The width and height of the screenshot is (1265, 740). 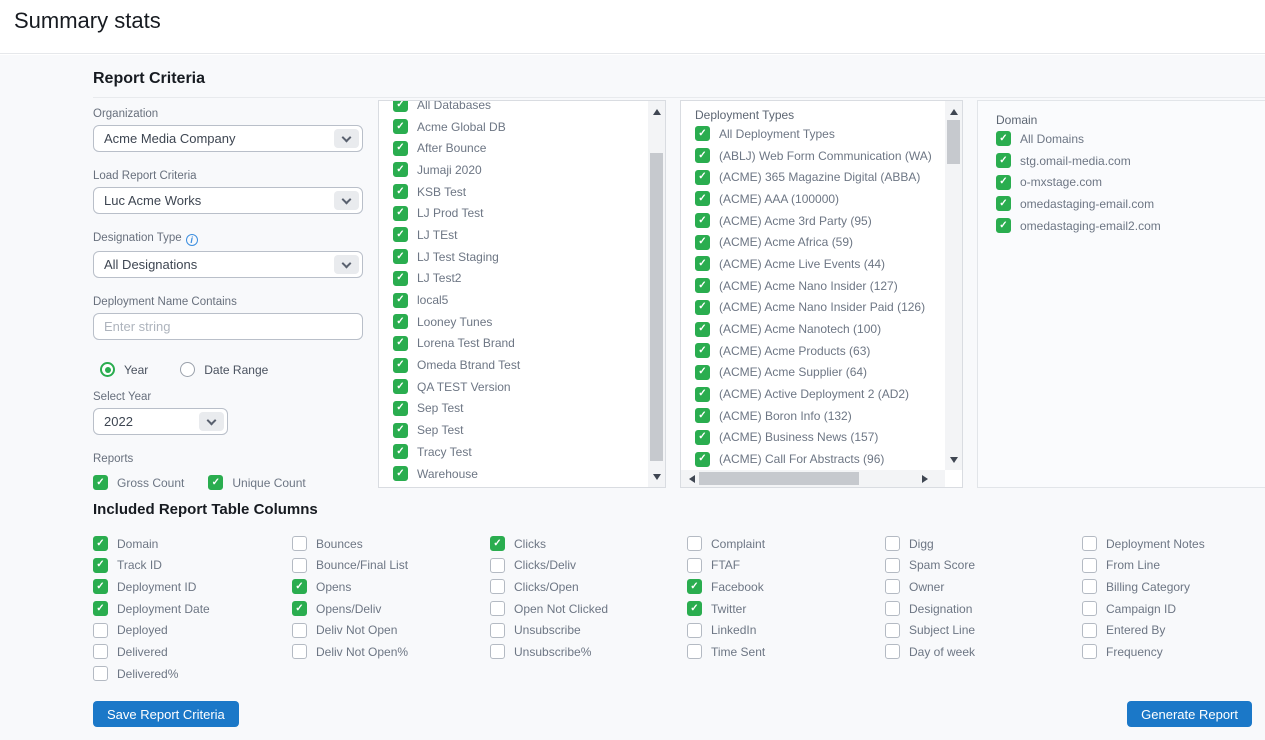 What do you see at coordinates (820, 373) in the screenshot?
I see `deployment-type-item: (ACME) Acme Supplier (64)` at bounding box center [820, 373].